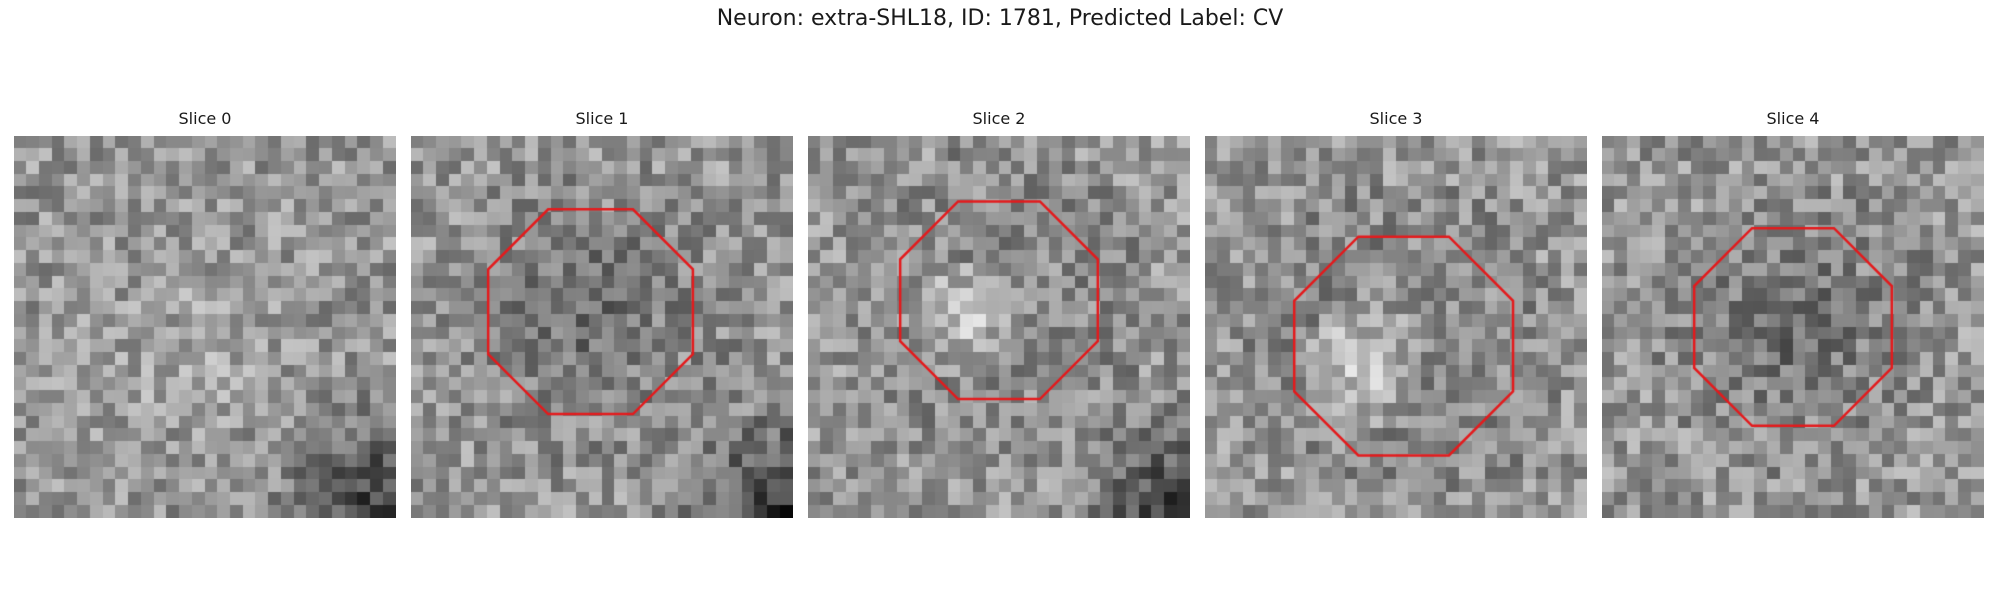  What do you see at coordinates (602, 118) in the screenshot?
I see `slice-title-1: Slice 1` at bounding box center [602, 118].